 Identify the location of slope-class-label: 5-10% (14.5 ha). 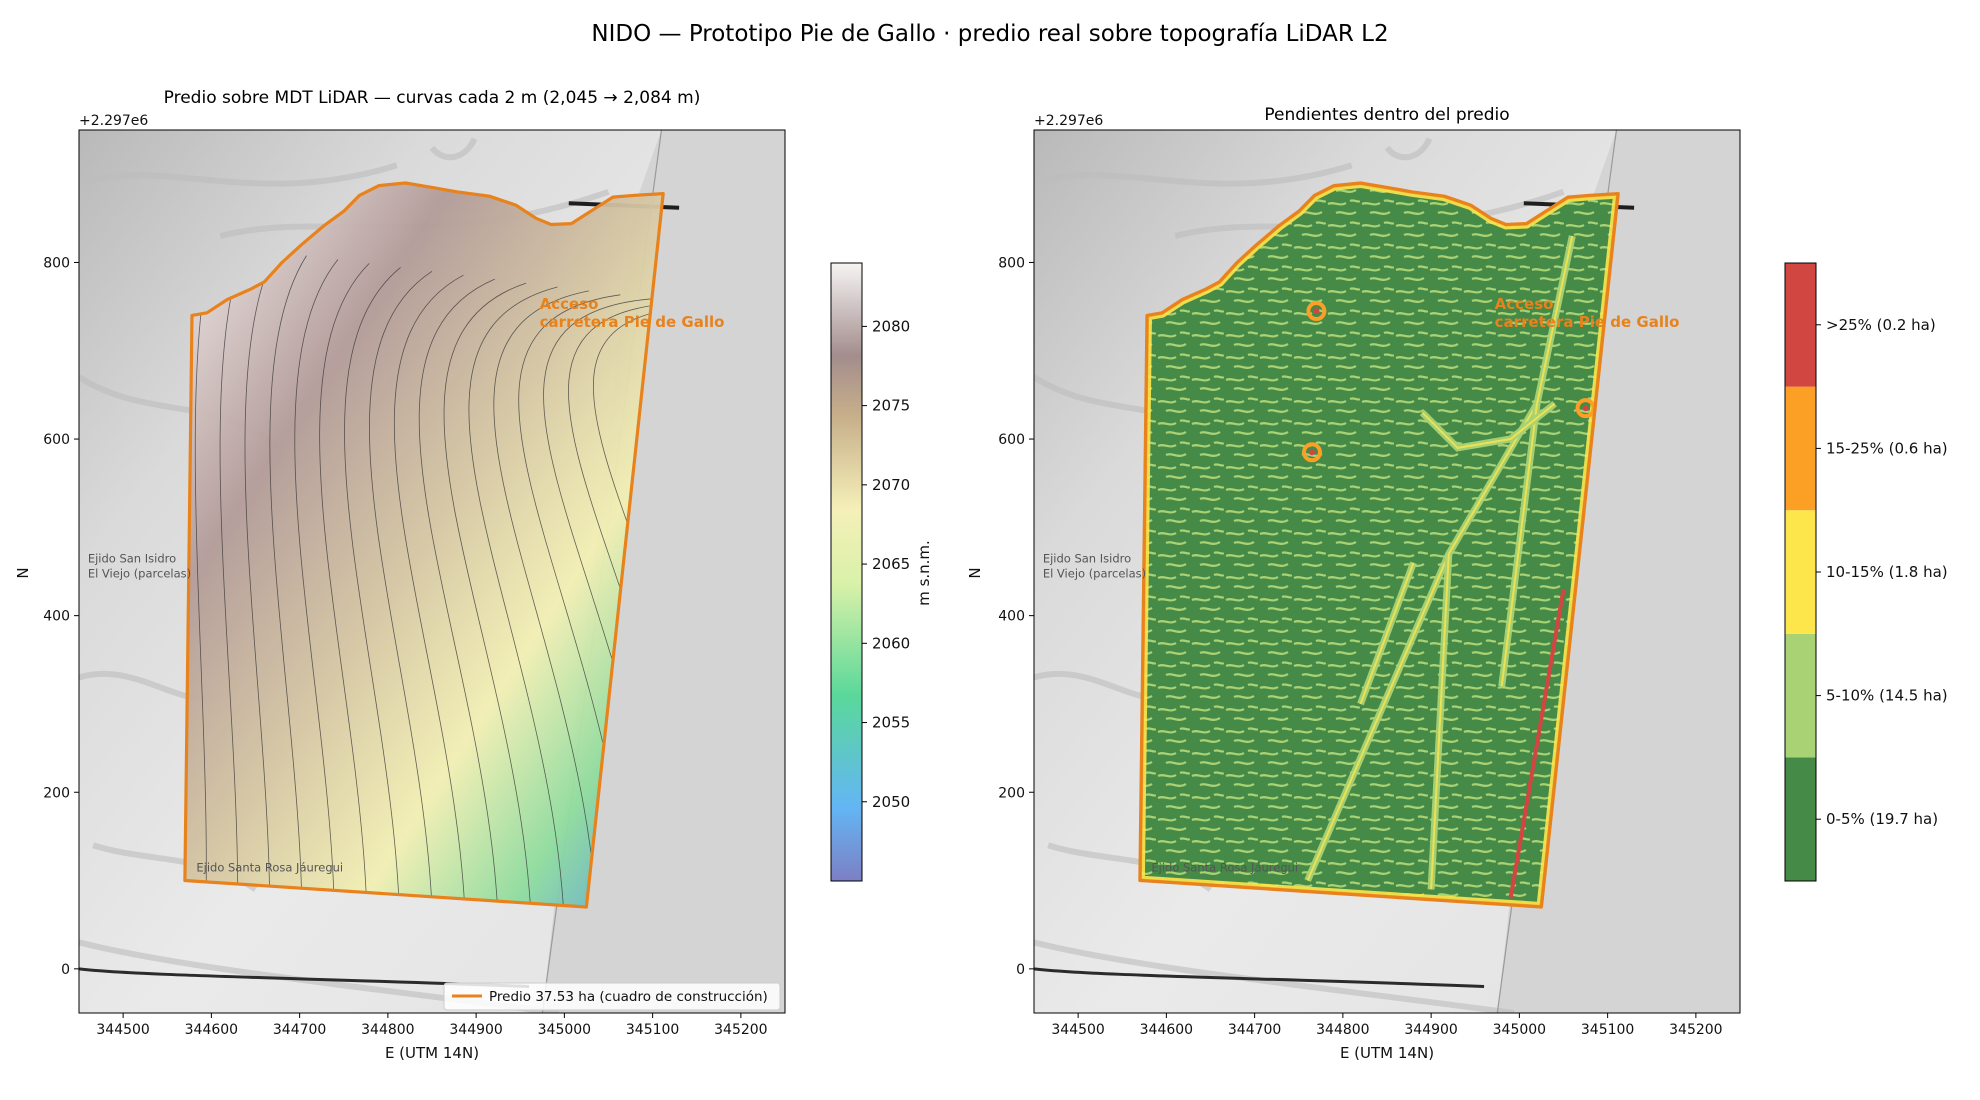
(1887, 696).